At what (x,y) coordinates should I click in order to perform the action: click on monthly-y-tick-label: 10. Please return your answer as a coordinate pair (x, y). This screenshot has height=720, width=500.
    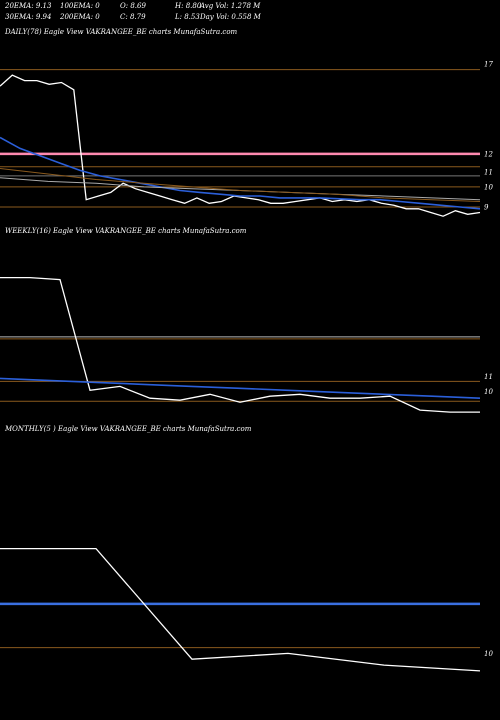
    Looking at the image, I should click on (488, 654).